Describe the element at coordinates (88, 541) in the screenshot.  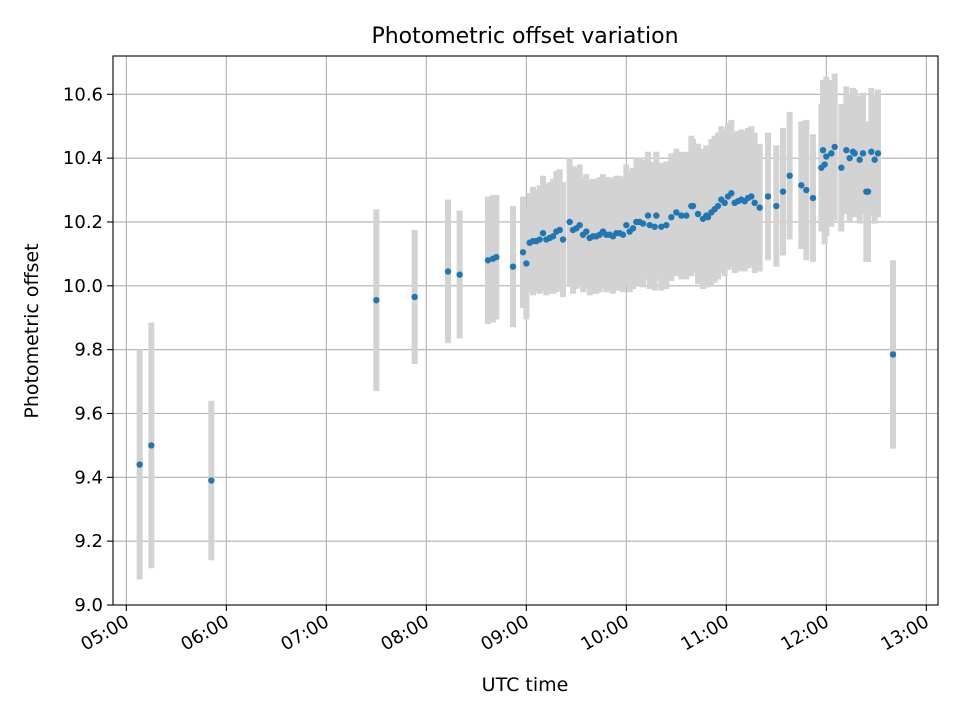
I see `y-tick-label: 9.2` at that location.